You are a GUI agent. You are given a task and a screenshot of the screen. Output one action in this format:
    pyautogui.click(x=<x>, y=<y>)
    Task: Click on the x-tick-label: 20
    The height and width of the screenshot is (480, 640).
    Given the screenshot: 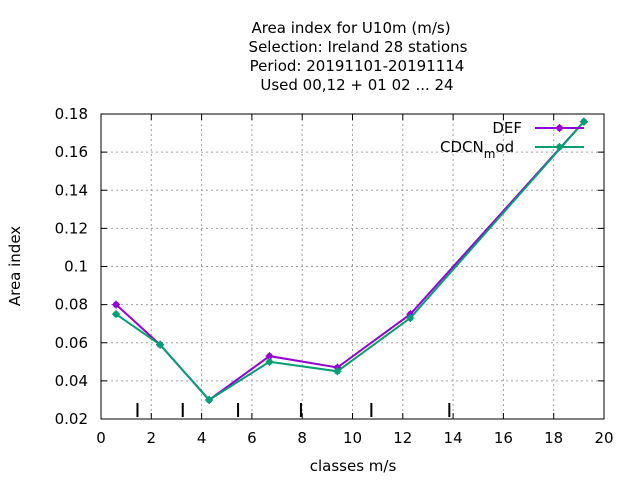 What is the action you would take?
    pyautogui.click(x=603, y=438)
    